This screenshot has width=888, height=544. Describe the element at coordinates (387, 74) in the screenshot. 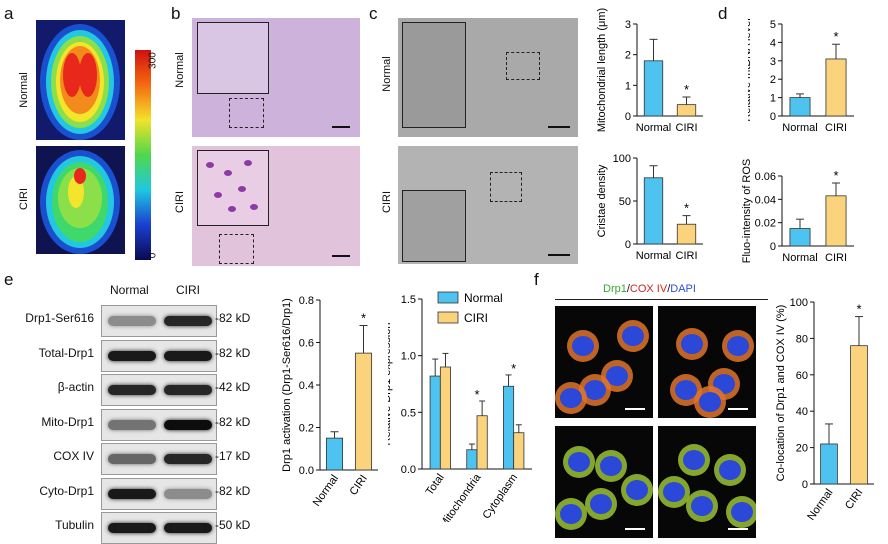

I see `row-label-normal-c: Normal` at that location.